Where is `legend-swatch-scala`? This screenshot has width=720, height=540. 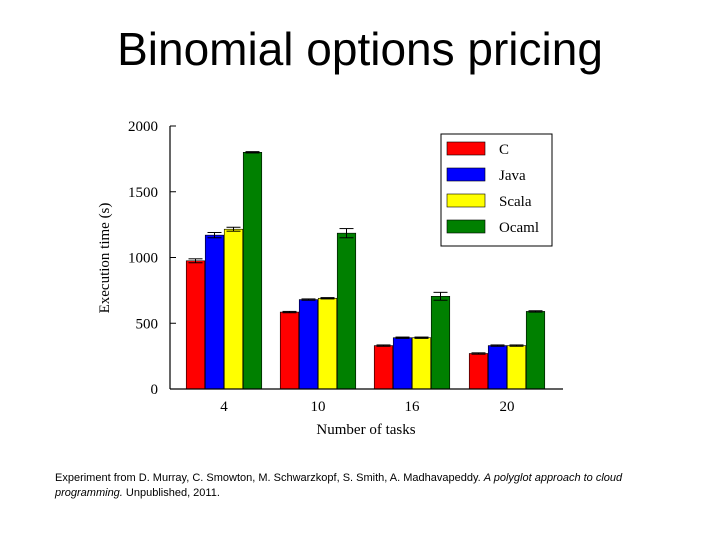 legend-swatch-scala is located at coordinates (466, 200).